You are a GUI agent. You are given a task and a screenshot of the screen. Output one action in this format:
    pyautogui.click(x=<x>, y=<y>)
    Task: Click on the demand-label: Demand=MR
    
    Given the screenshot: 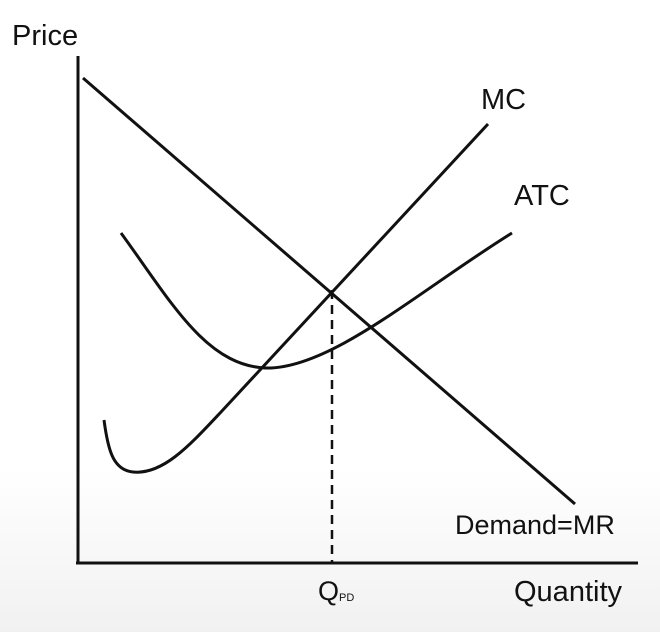 What is the action you would take?
    pyautogui.click(x=535, y=525)
    